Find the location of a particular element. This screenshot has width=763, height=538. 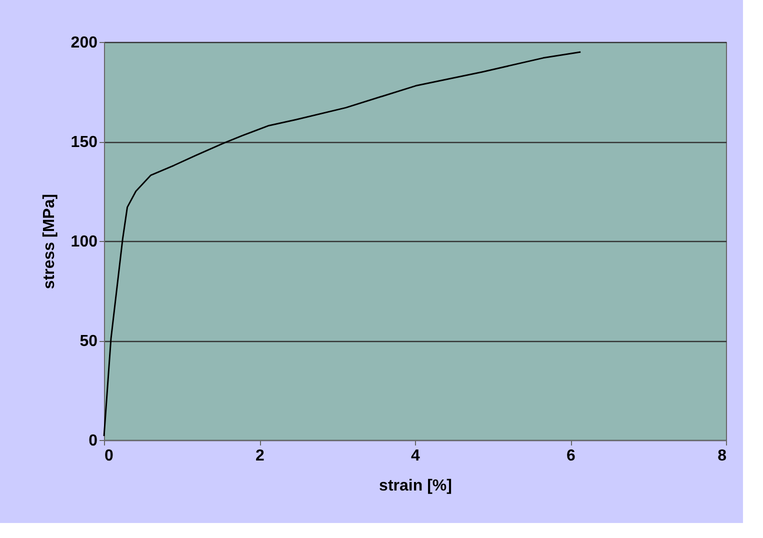

y-tick-label: 50 is located at coordinates (89, 341).